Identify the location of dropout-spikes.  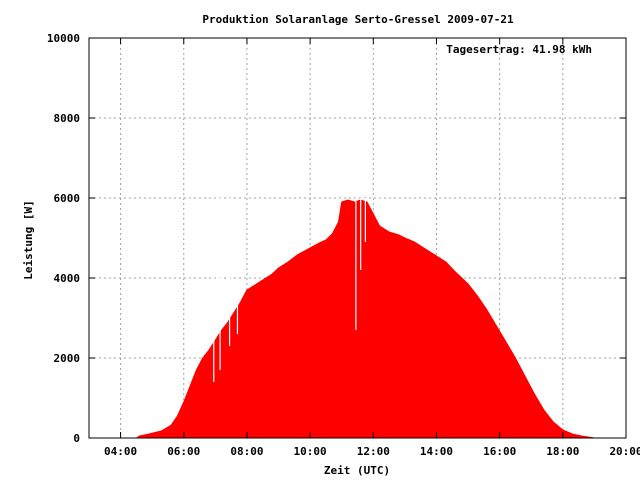
(297, 290).